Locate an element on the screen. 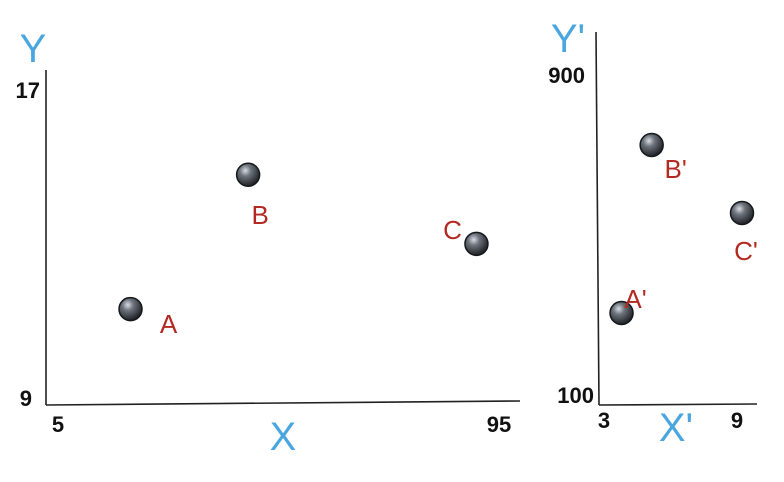 The height and width of the screenshot is (482, 784). y-prime-tick-label-bottom: 100 is located at coordinates (575, 395).